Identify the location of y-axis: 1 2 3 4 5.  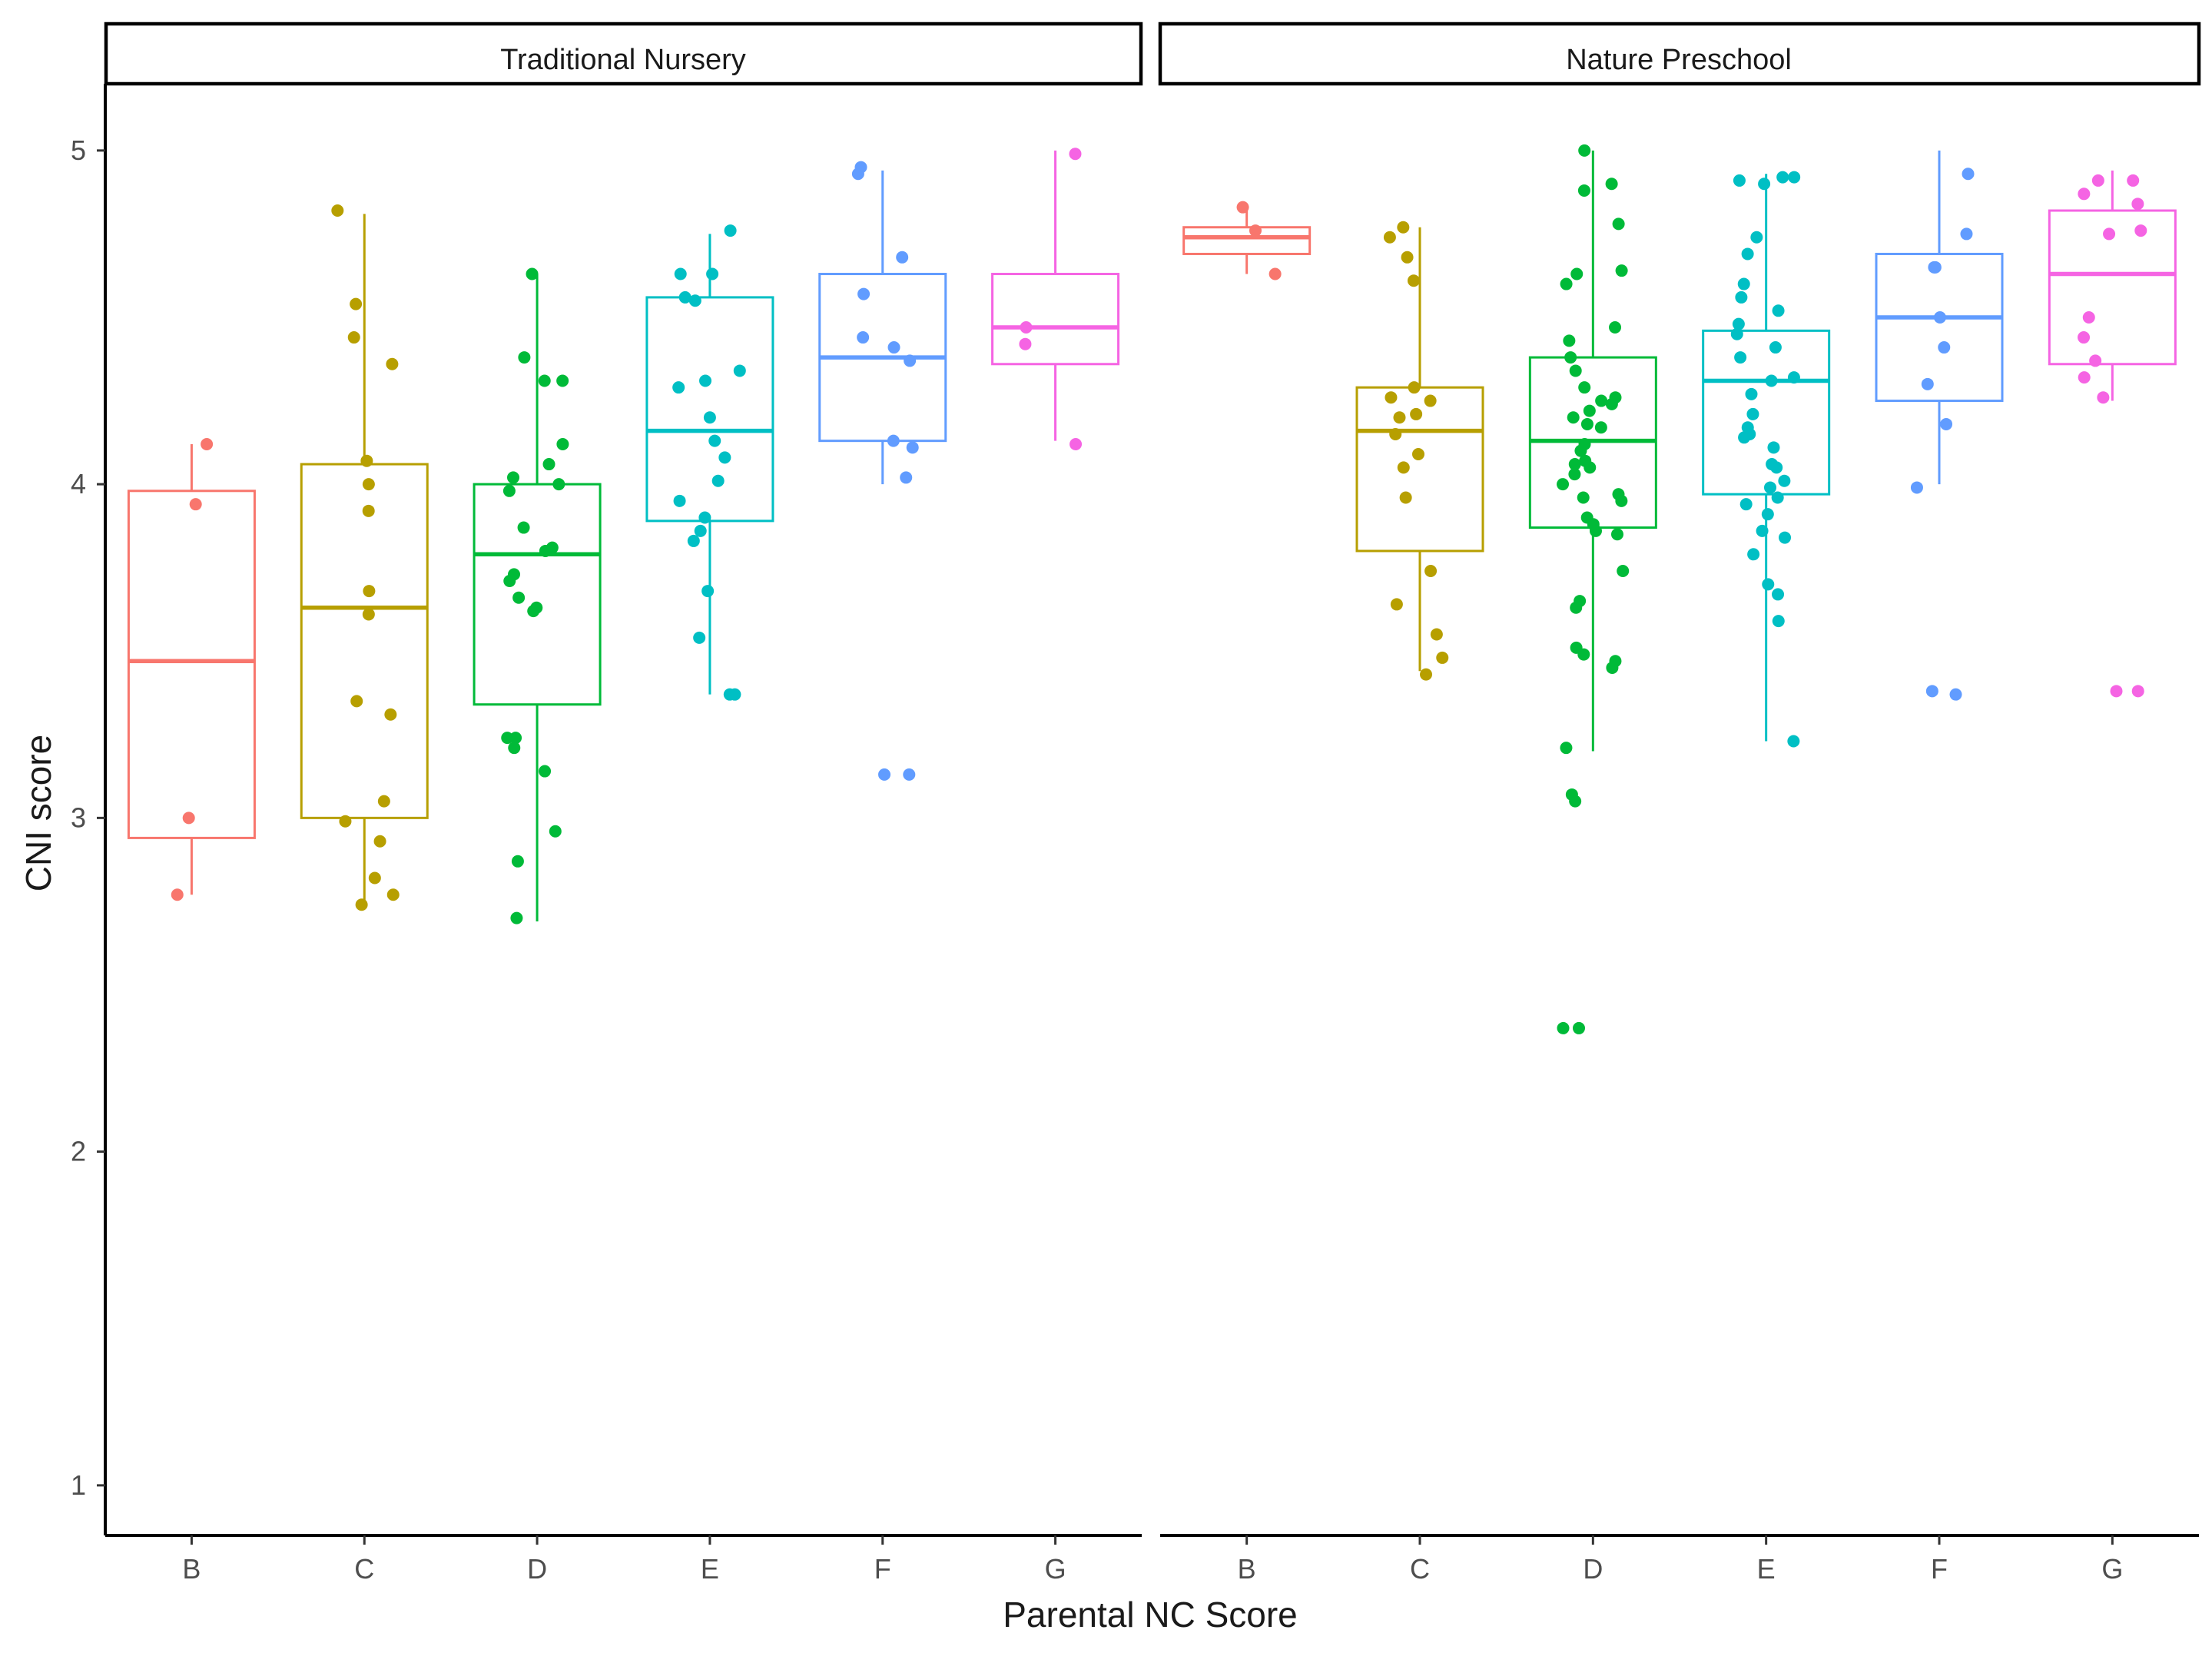
(89, 809).